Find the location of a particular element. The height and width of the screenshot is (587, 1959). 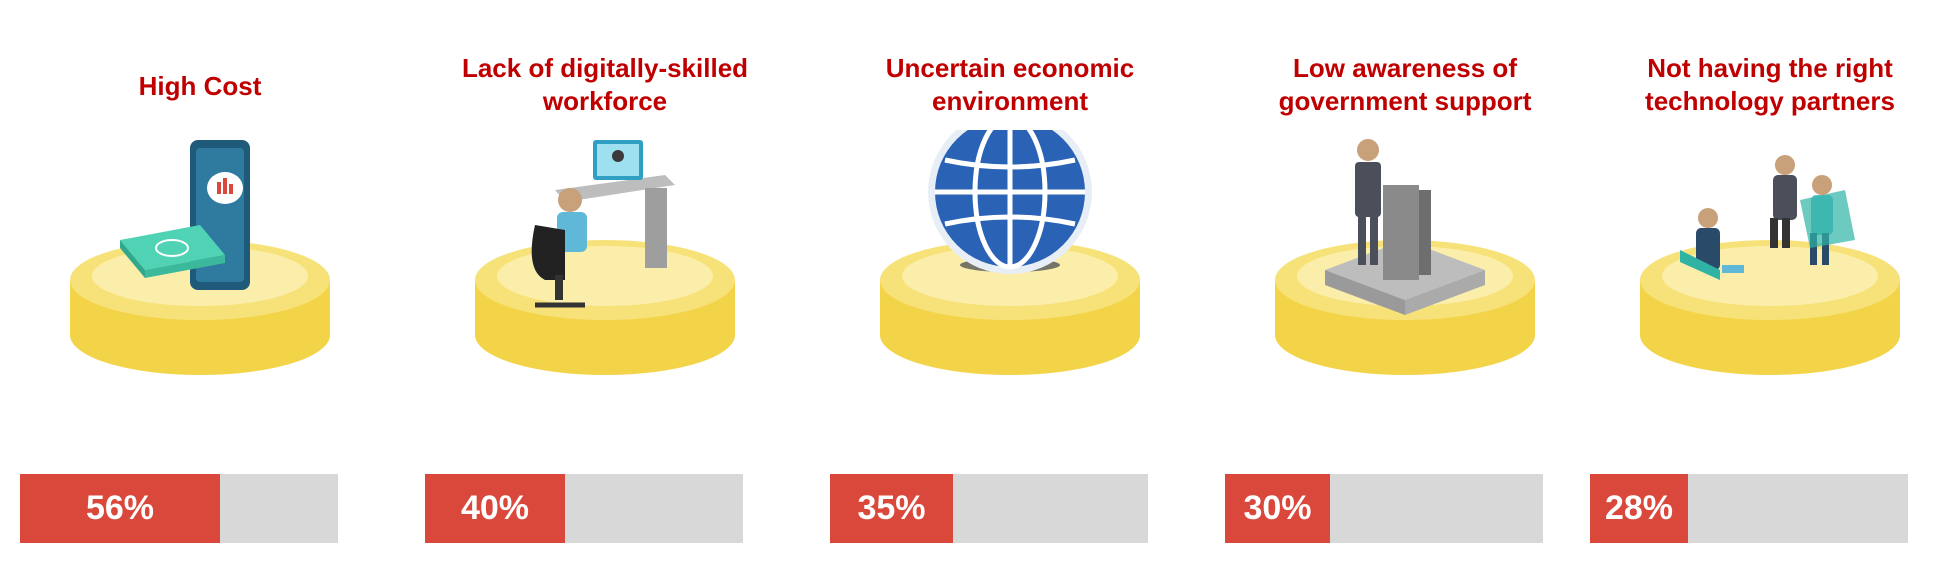

barrier-title-line: environment is located at coordinates (1010, 101).